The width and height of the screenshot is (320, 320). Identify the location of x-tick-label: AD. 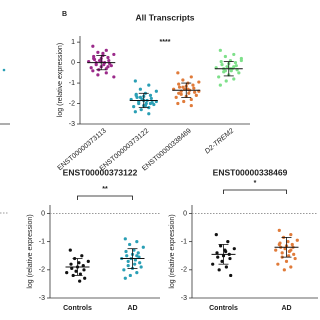
(286, 308).